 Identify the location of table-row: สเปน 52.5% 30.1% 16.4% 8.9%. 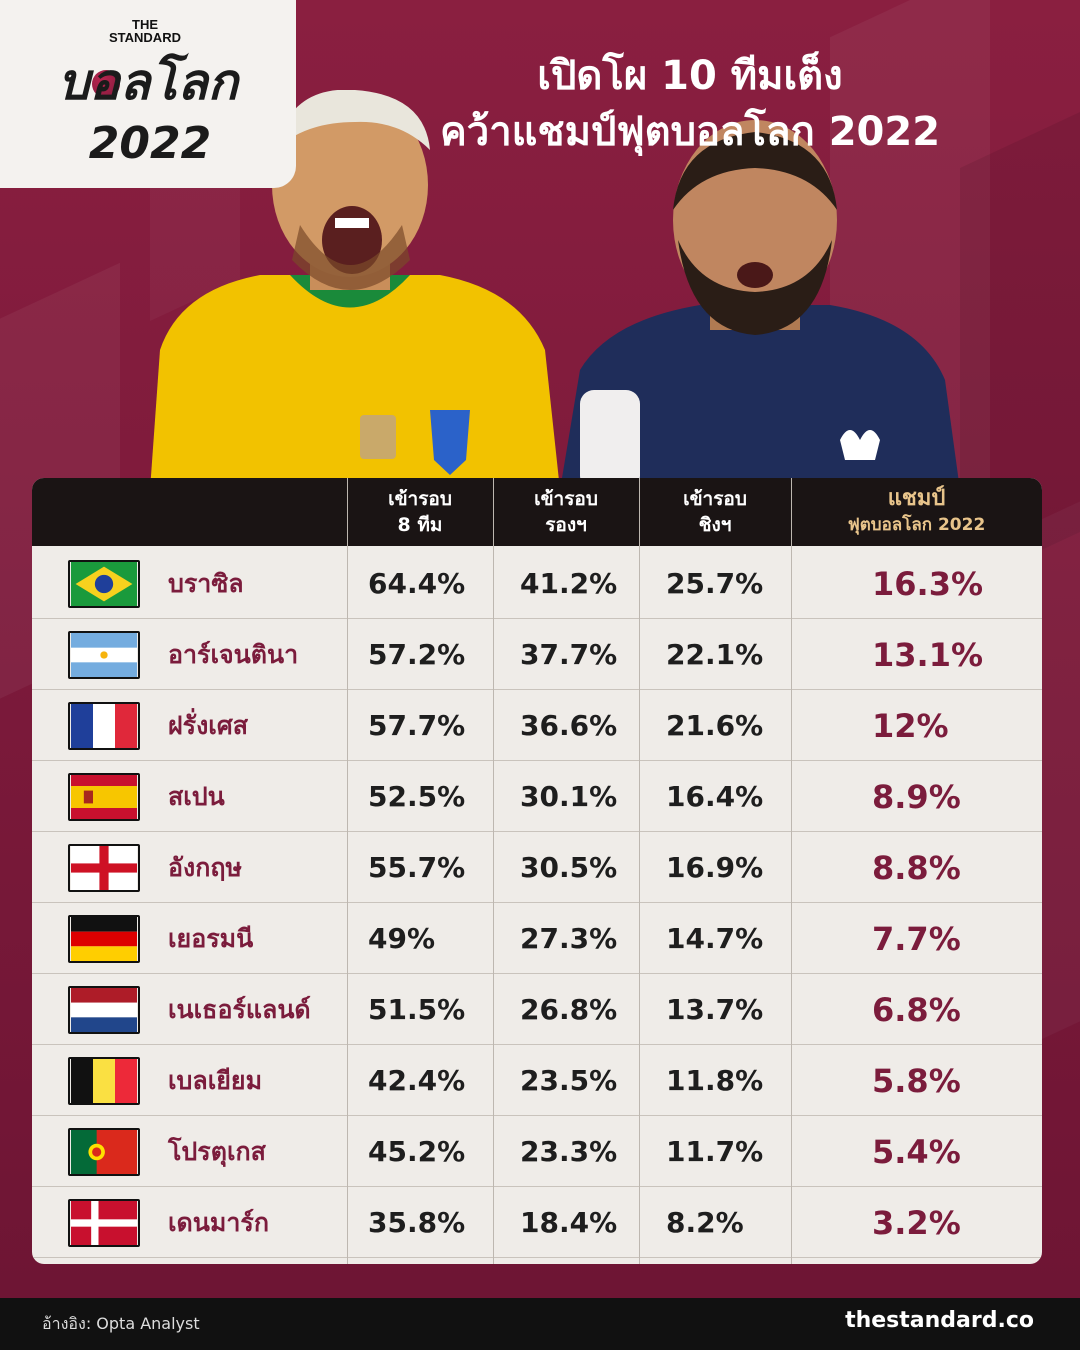
(537, 796).